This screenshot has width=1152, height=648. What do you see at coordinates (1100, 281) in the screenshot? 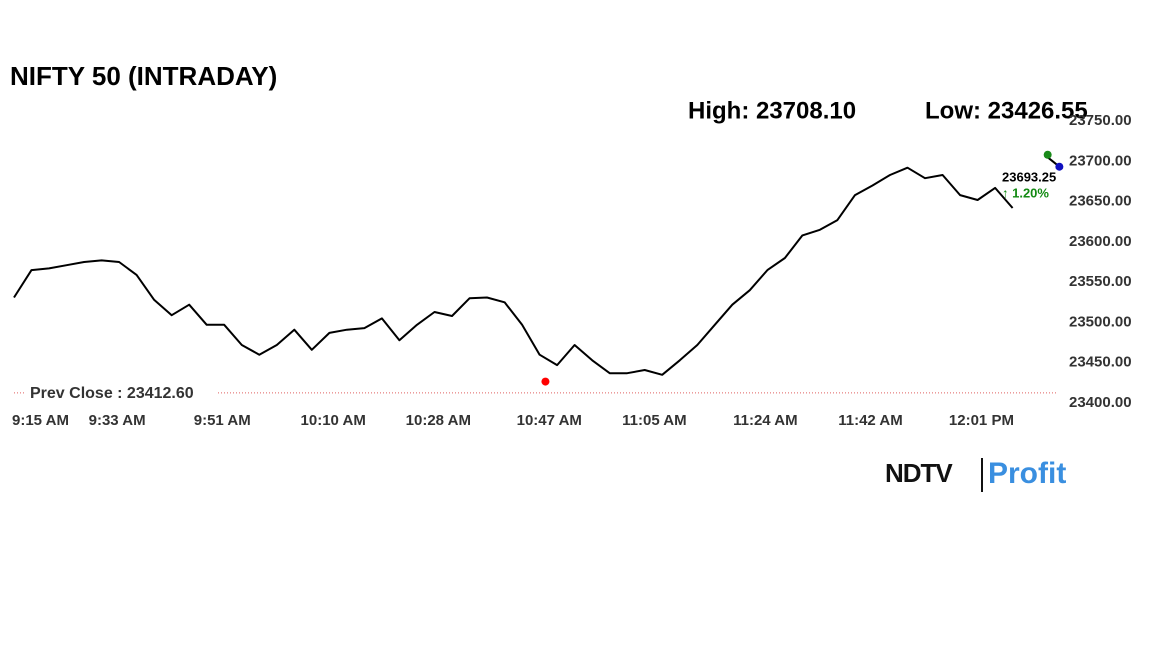
I see `y-tick-label: 23550.00` at bounding box center [1100, 281].